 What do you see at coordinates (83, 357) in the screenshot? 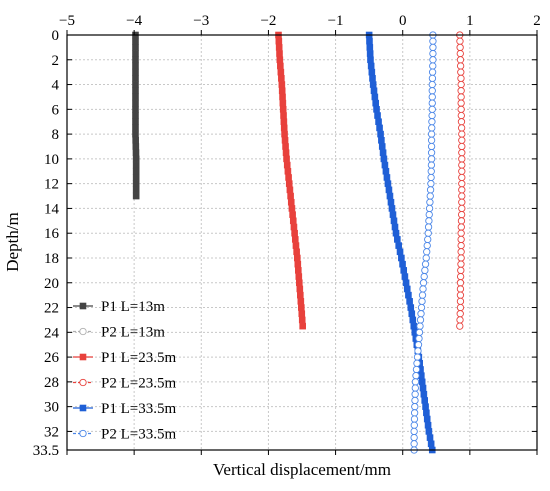
I see `legend-swatch-marker` at bounding box center [83, 357].